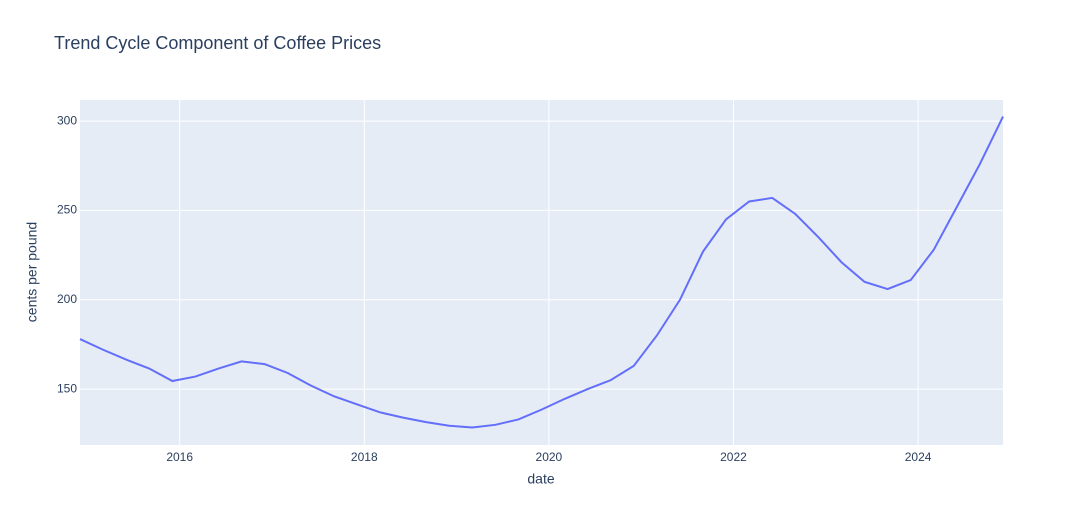 The width and height of the screenshot is (1083, 525). What do you see at coordinates (67, 120) in the screenshot?
I see `y-tick-label: 300` at bounding box center [67, 120].